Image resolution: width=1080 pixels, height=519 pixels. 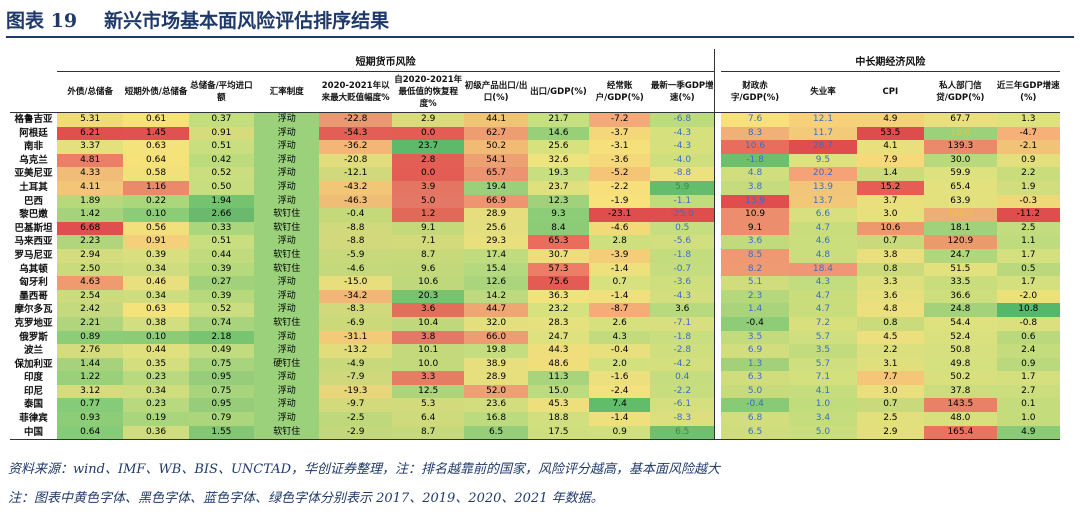 What do you see at coordinates (496, 215) in the screenshot?
I see `table-cell: 28.9` at bounding box center [496, 215].